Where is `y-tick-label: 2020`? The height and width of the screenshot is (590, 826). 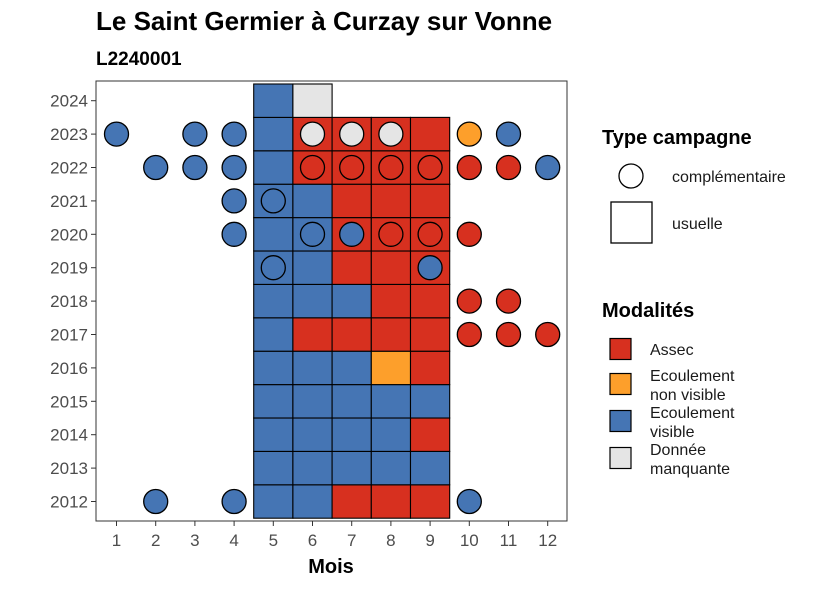 y-tick-label: 2020 is located at coordinates (69, 234).